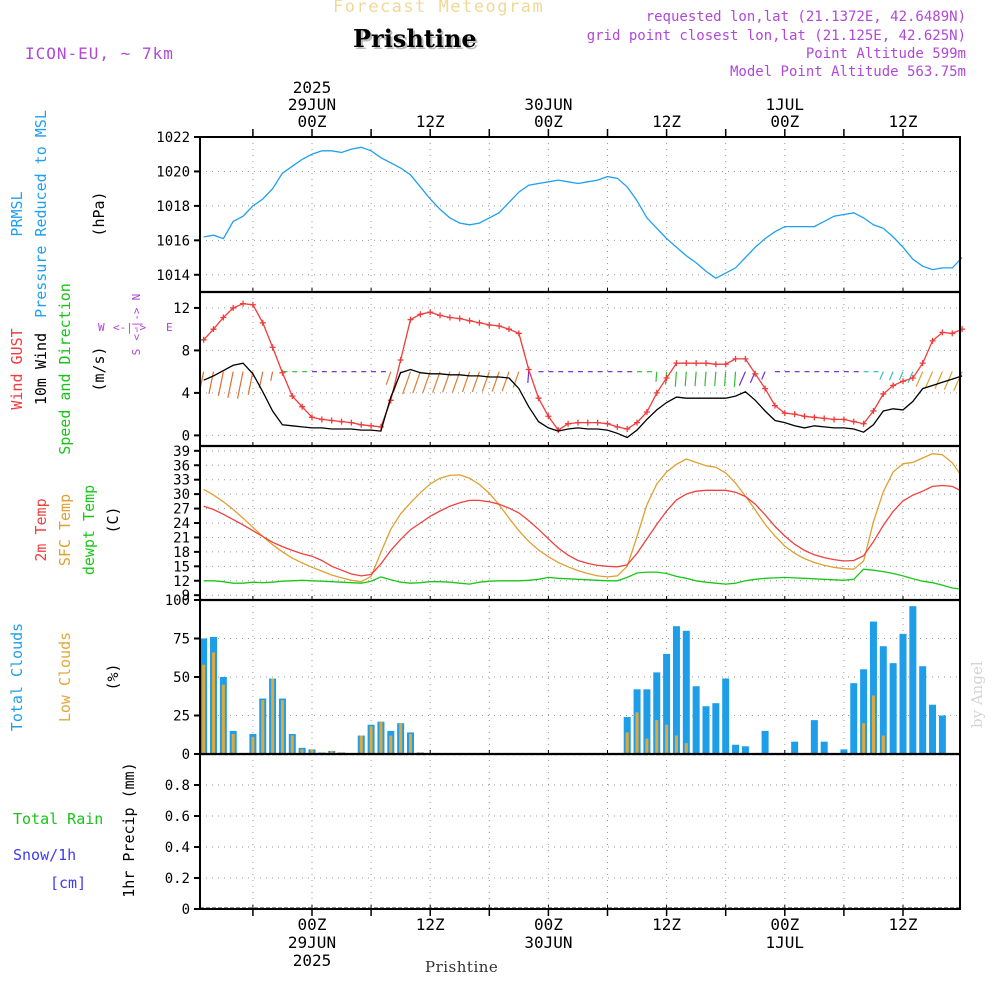  What do you see at coordinates (99, 368) in the screenshot?
I see `wind-unit: (m/s)` at bounding box center [99, 368].